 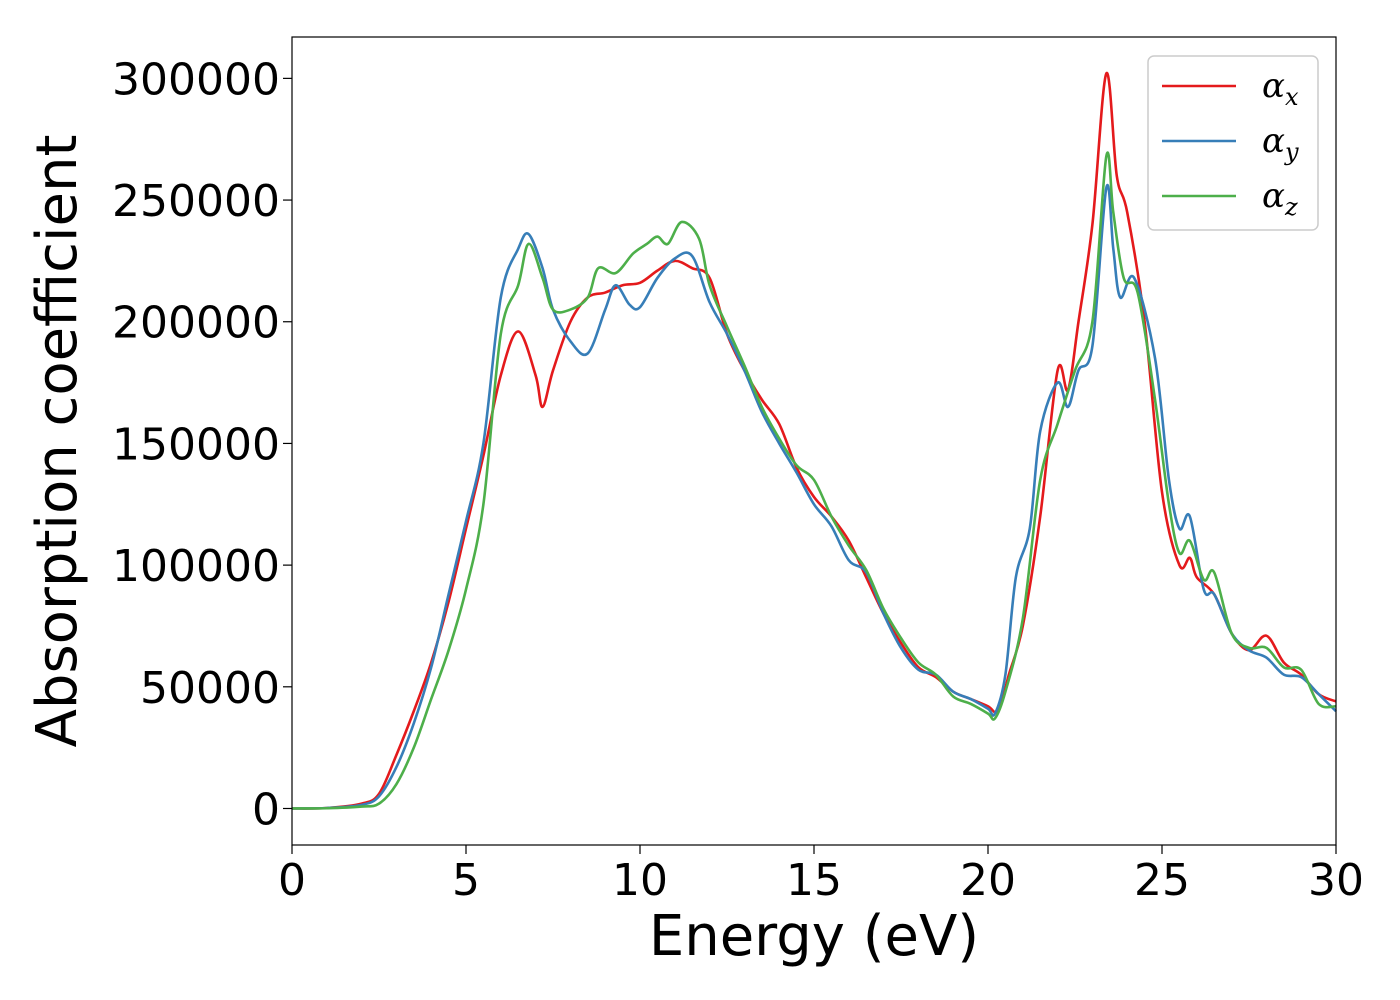 What do you see at coordinates (814, 880) in the screenshot?
I see `x-tick-label: 15` at bounding box center [814, 880].